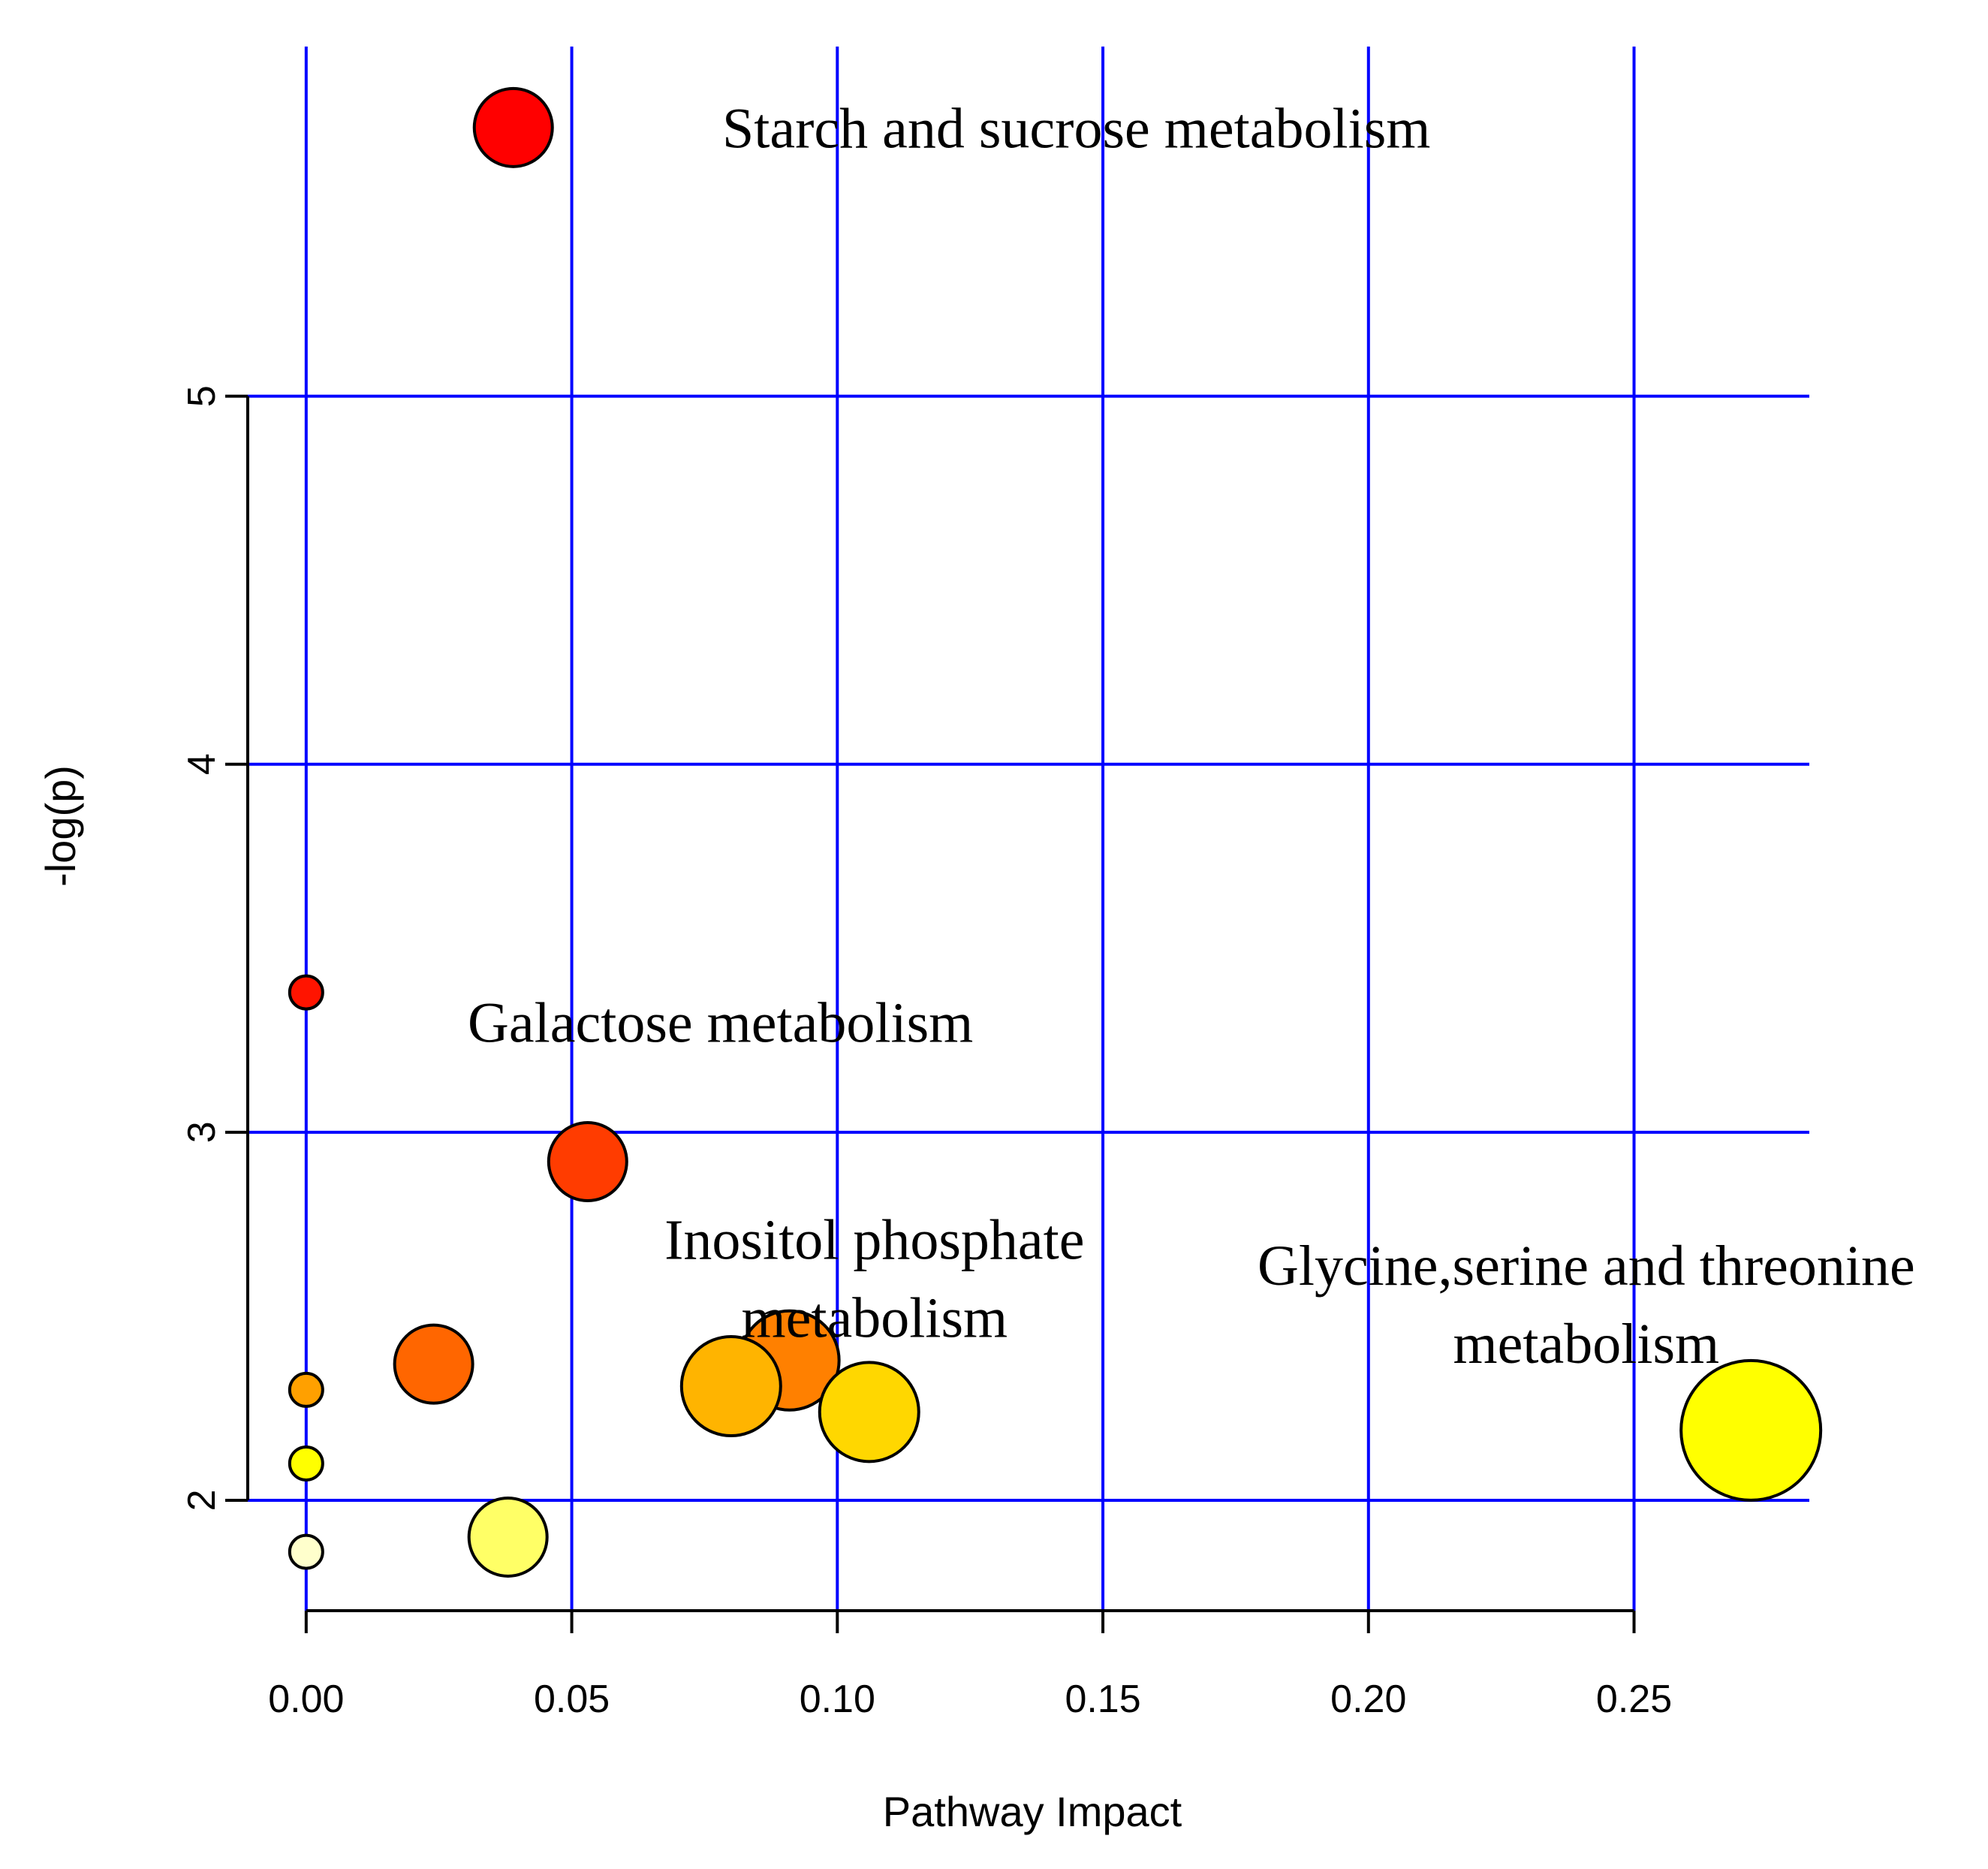  What do you see at coordinates (874, 1241) in the screenshot?
I see `pathway-annotation: Inositol phosphate` at bounding box center [874, 1241].